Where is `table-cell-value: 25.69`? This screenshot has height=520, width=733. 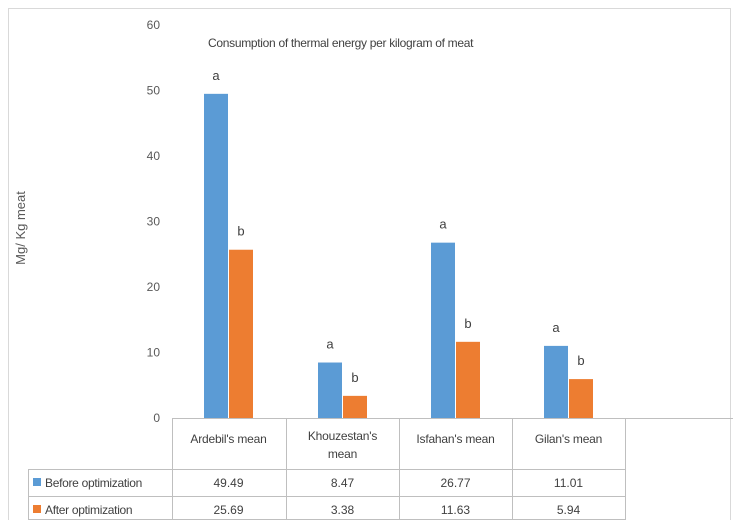 table-cell-value: 25.69 is located at coordinates (228, 510).